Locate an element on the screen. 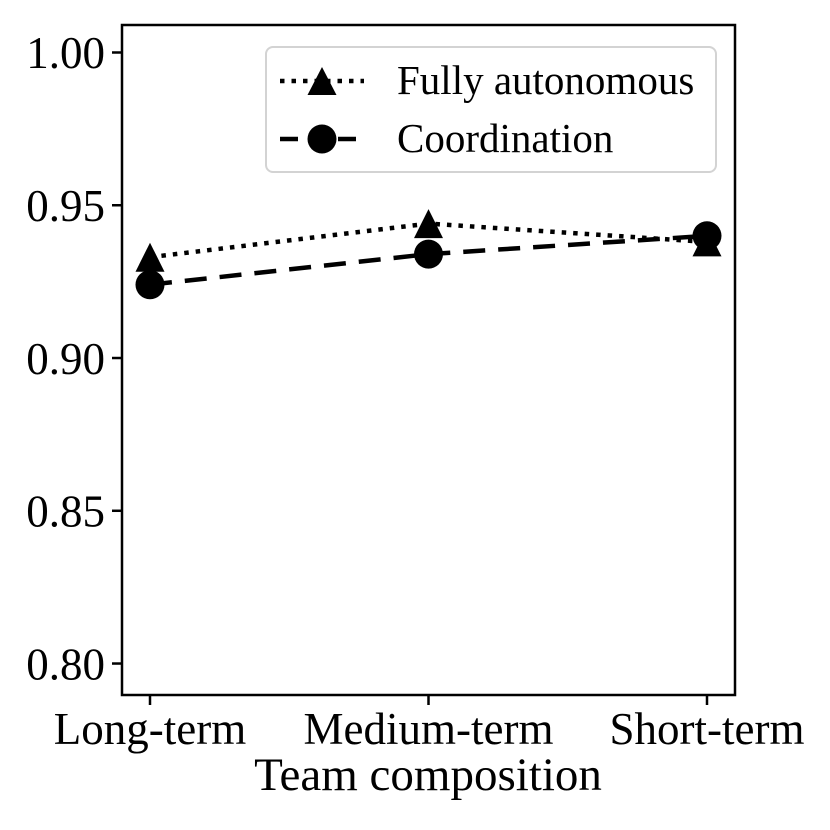 Image resolution: width=830 pixels, height=830 pixels. y-tick-label: 1.00 is located at coordinates (65, 53).